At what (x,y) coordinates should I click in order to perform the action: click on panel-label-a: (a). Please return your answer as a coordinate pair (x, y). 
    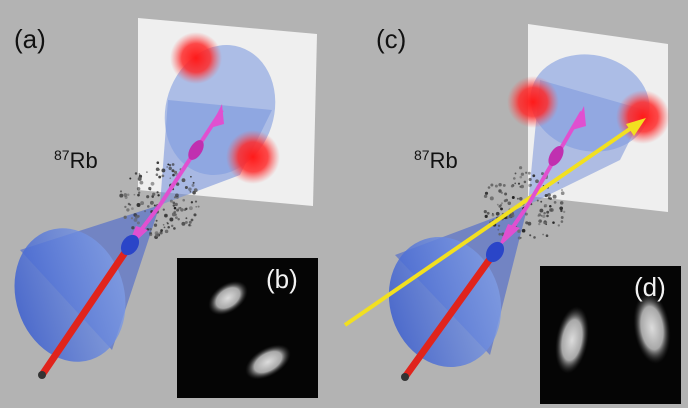
    Looking at the image, I should click on (30, 39).